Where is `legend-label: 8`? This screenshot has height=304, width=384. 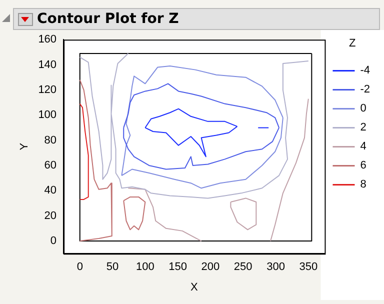
legend-label: 8 is located at coordinates (363, 184).